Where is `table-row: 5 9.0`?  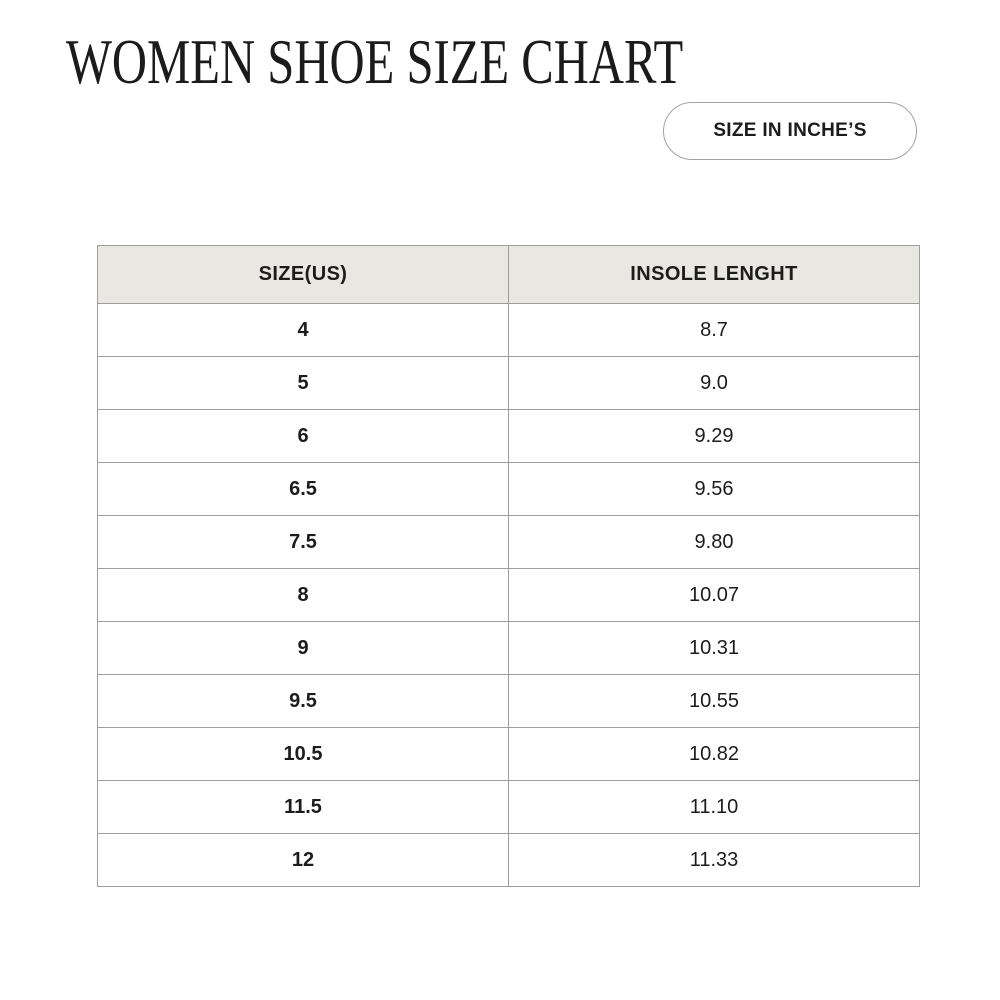
table-row: 5 9.0 is located at coordinates (508, 383).